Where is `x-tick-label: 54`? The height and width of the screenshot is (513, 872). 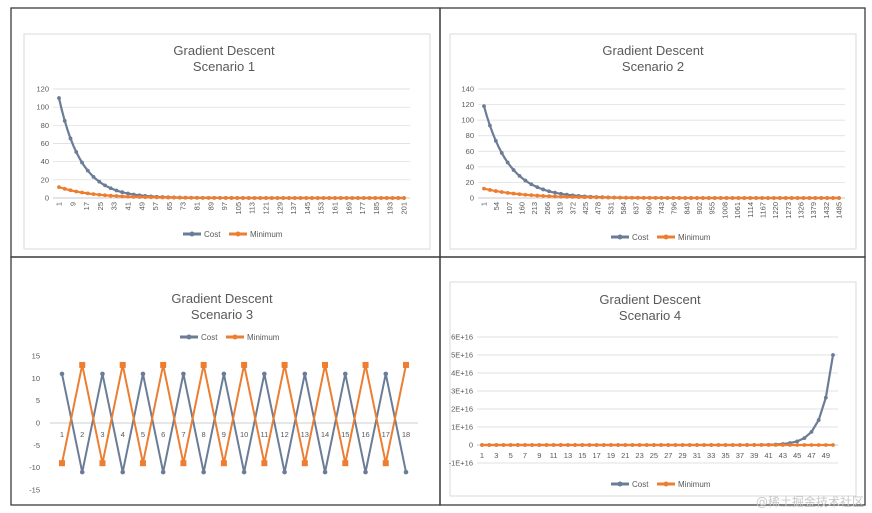
x-tick-label: 54 is located at coordinates (496, 206).